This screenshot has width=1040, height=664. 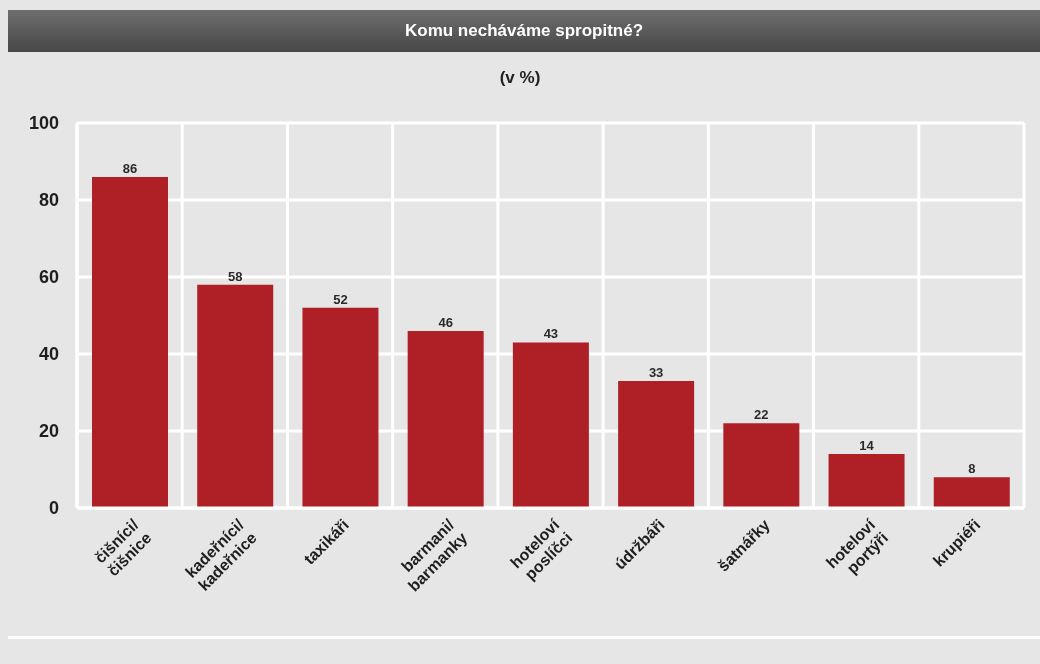 What do you see at coordinates (551, 334) in the screenshot?
I see `data-label: 43` at bounding box center [551, 334].